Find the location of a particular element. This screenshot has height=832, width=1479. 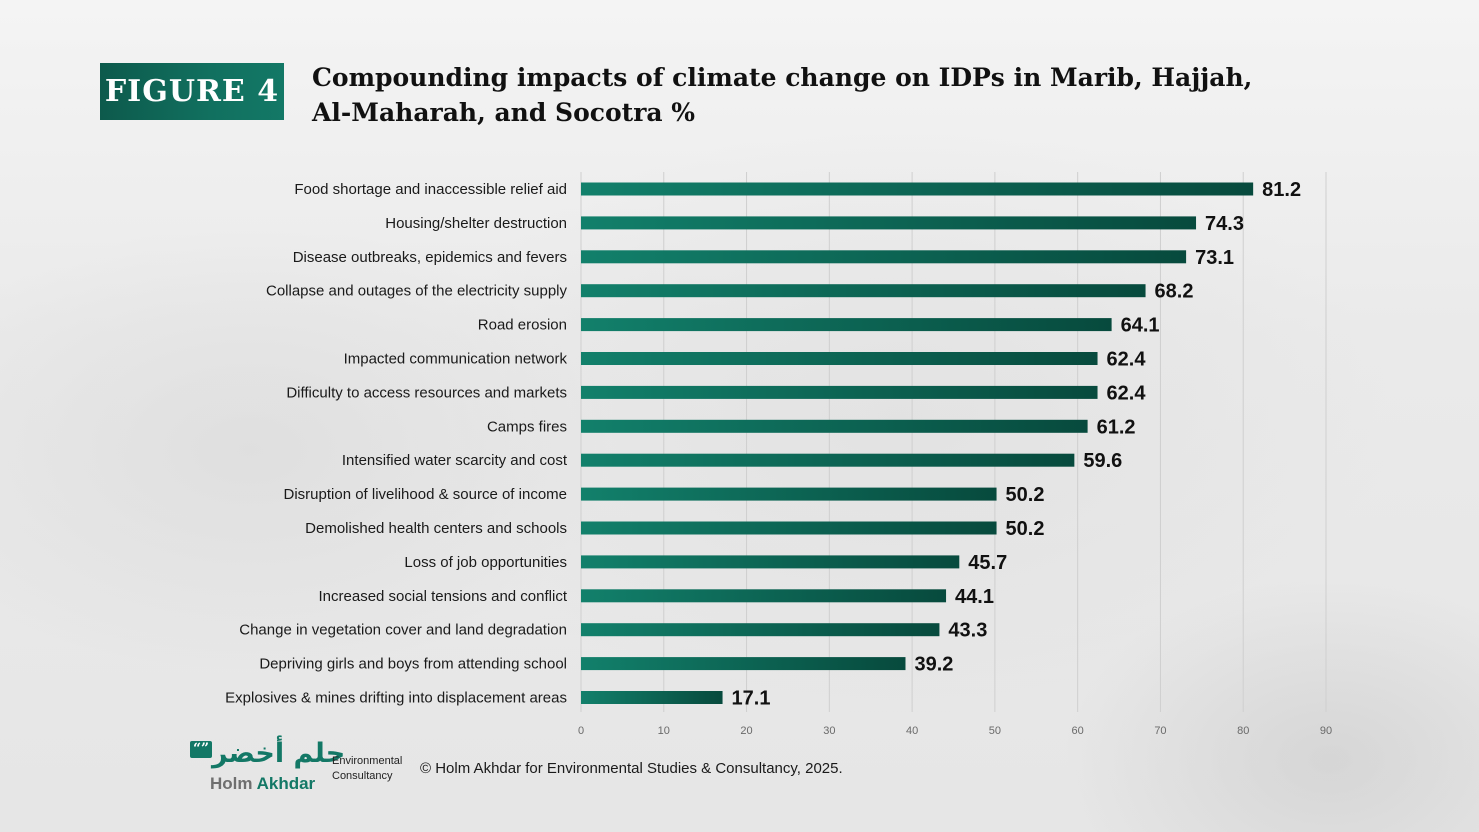

value-label: 43.3 is located at coordinates (967, 631).